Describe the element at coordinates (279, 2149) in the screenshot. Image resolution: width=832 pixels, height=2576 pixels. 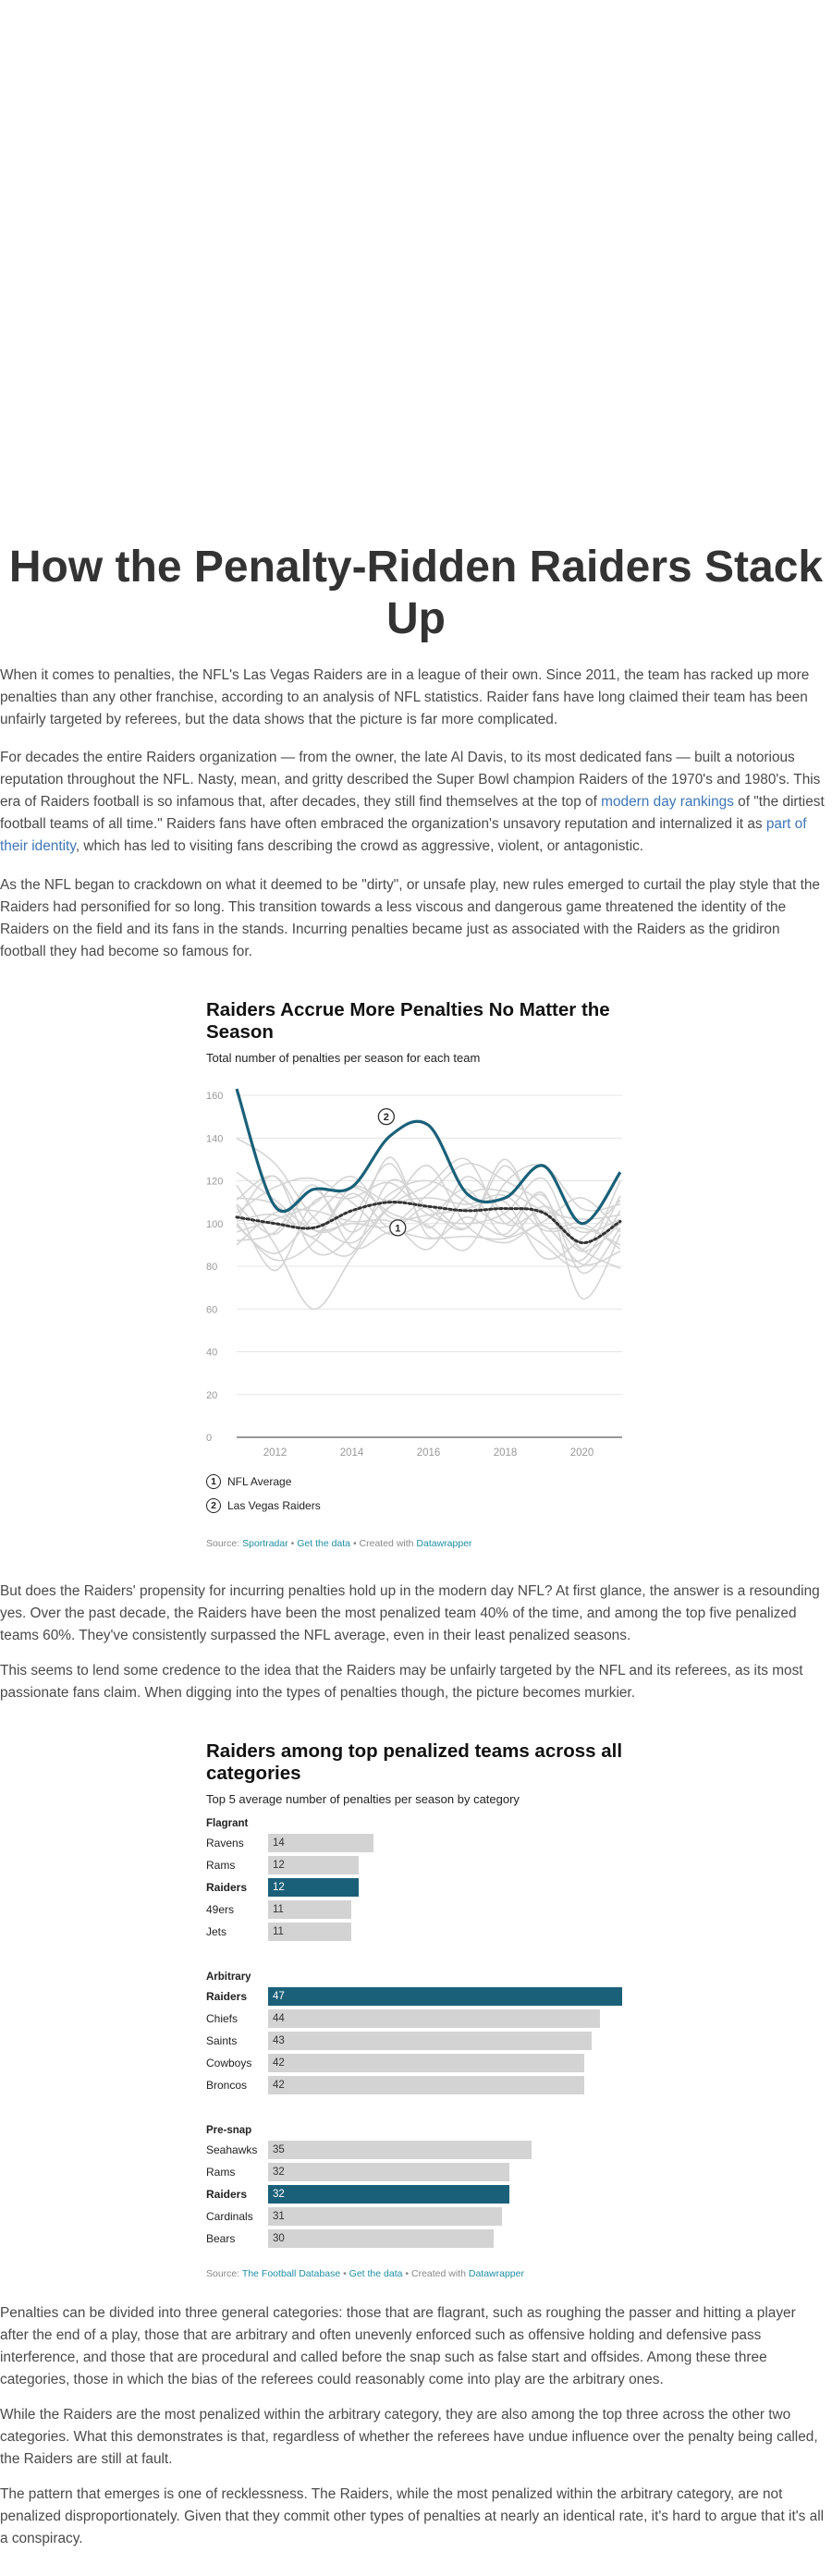
I see `bar-value-label: 35` at that location.